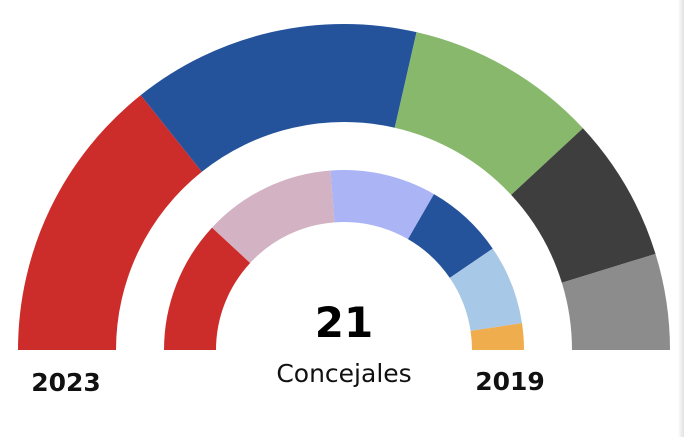 Image resolution: width=684 pixels, height=437 pixels. Describe the element at coordinates (344, 322) in the screenshot. I see `total-seats: 21` at that location.